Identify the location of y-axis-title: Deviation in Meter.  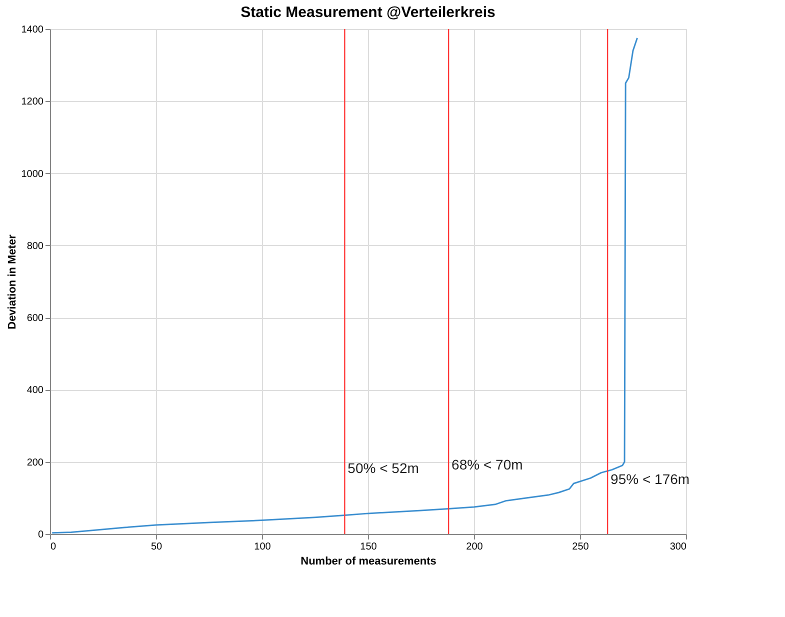
(12, 282).